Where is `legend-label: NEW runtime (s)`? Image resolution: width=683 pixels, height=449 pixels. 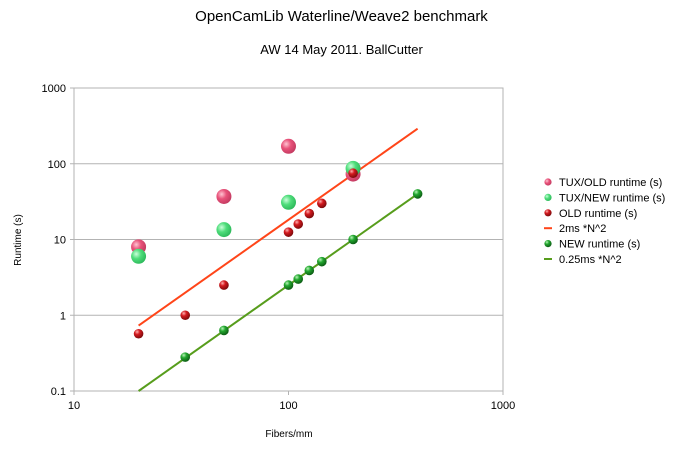 legend-label: NEW runtime (s) is located at coordinates (599, 245).